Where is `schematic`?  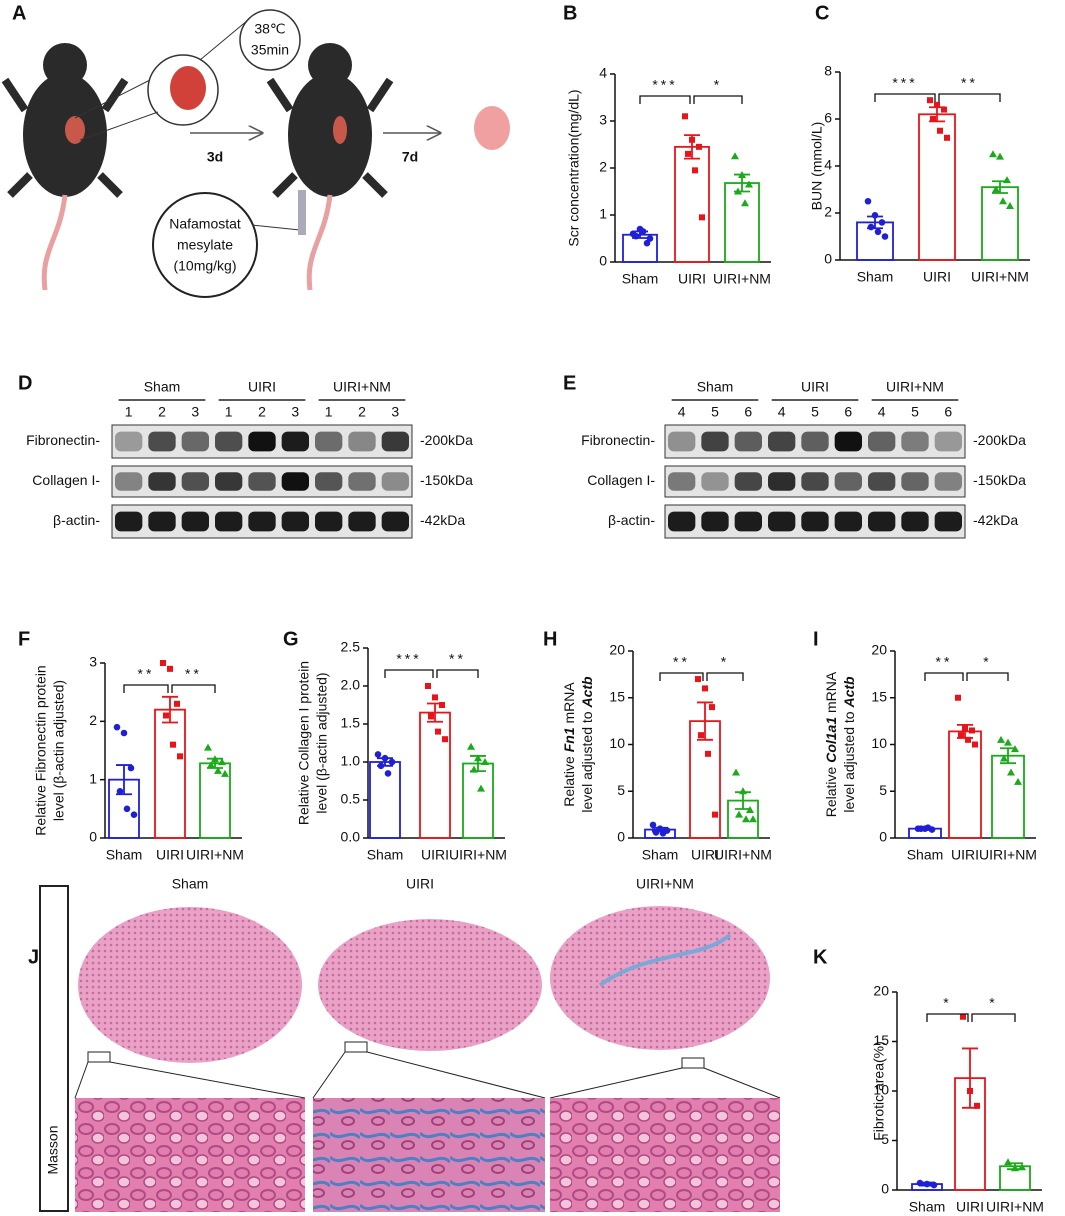 schematic is located at coordinates (255, 153).